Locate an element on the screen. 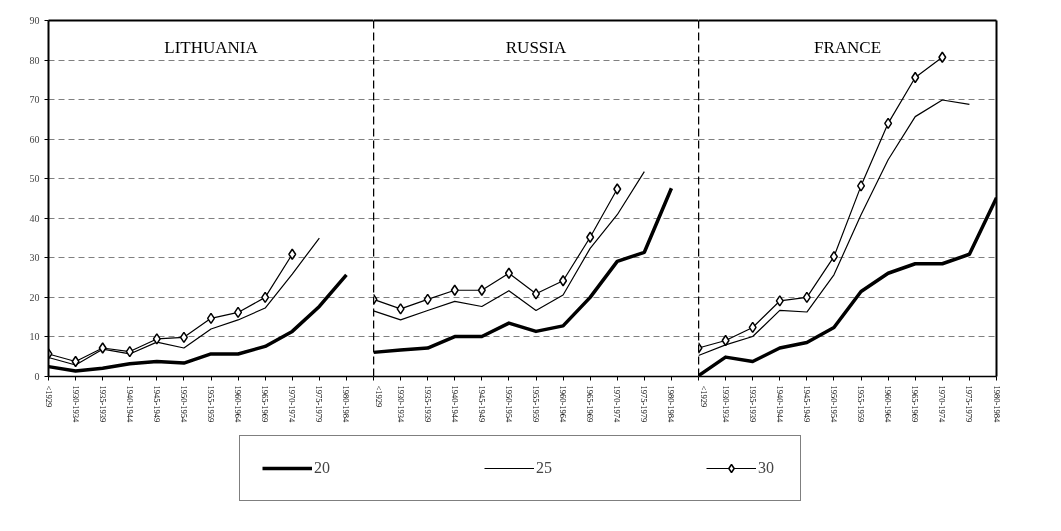  text: FRANCE is located at coordinates (847, 47).